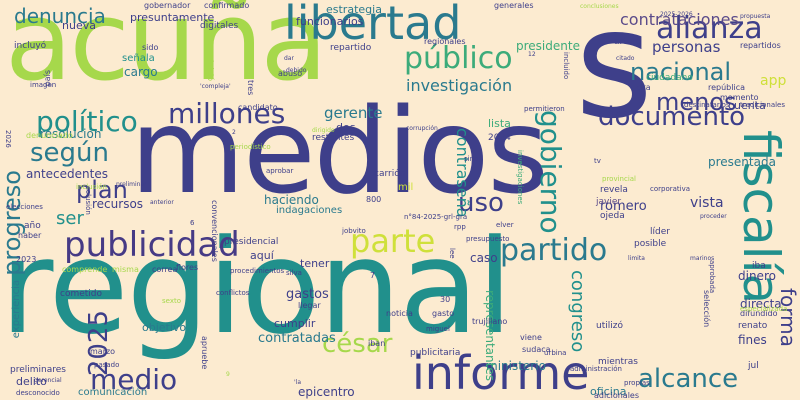  Describe the element at coordinates (753, 366) in the screenshot. I see `word: jul` at that location.